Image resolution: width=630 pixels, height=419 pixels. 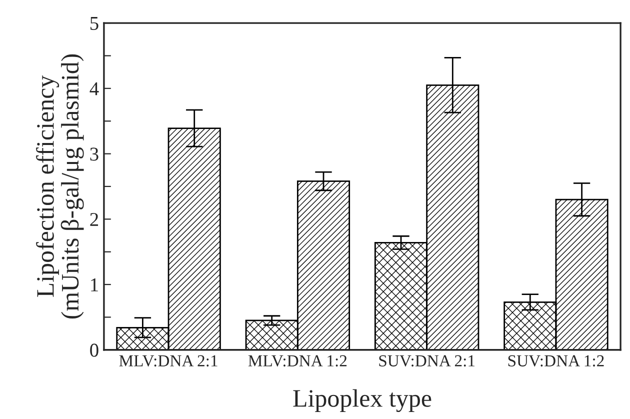 What do you see at coordinates (94, 350) in the screenshot?
I see `y-tick-label: 0` at bounding box center [94, 350].